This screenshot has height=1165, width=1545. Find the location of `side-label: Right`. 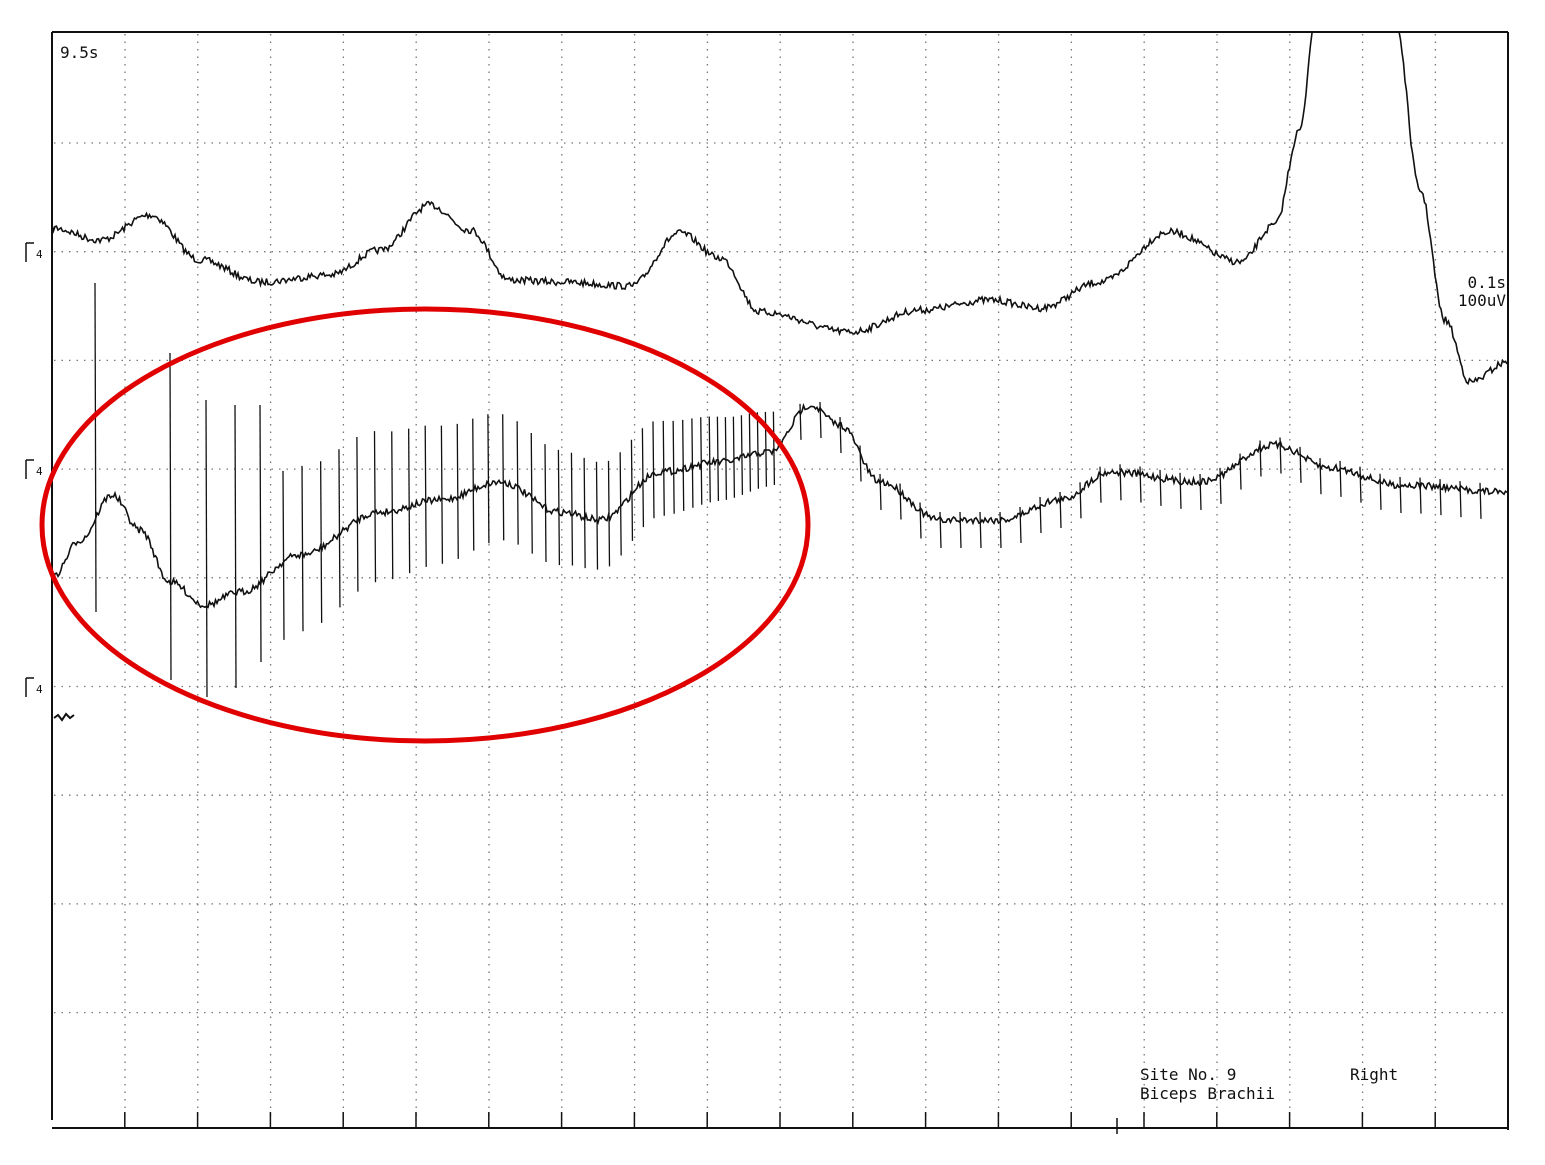

side-label: Right is located at coordinates (1374, 1074).